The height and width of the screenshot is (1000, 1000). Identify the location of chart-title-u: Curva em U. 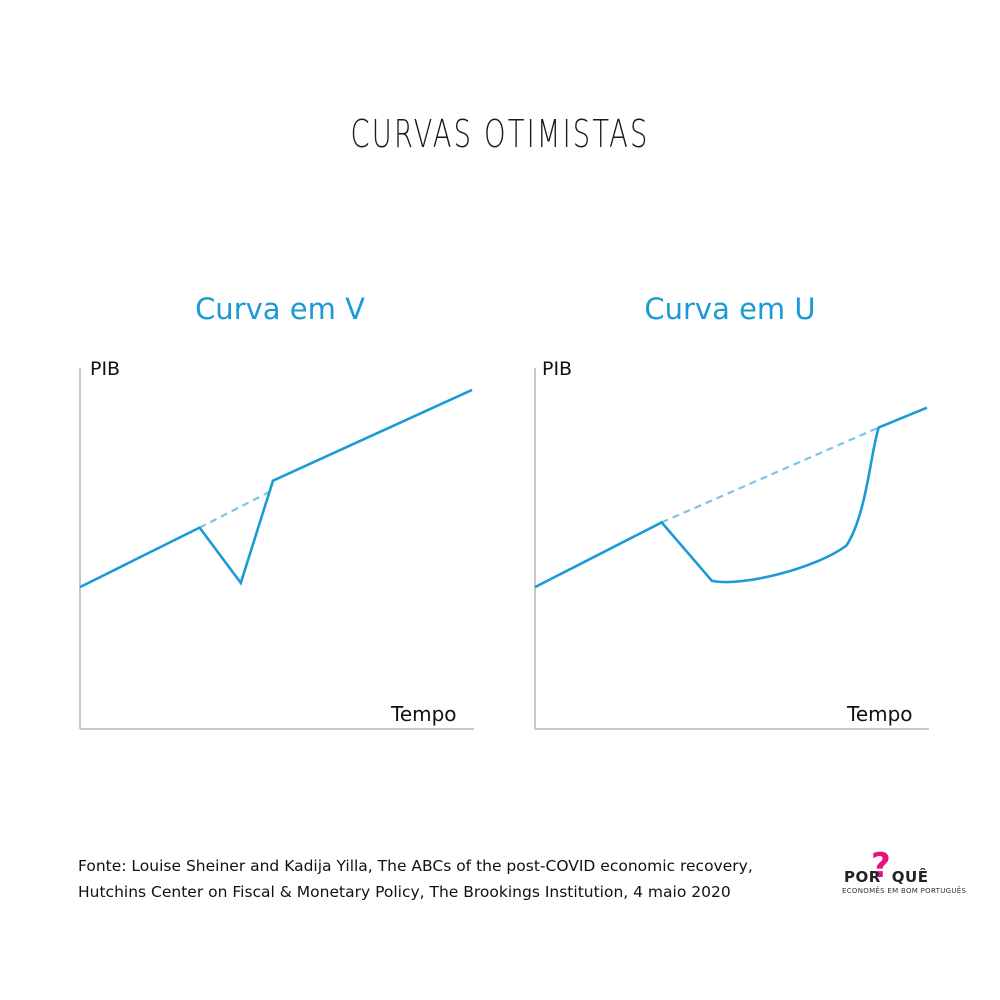
(730, 309).